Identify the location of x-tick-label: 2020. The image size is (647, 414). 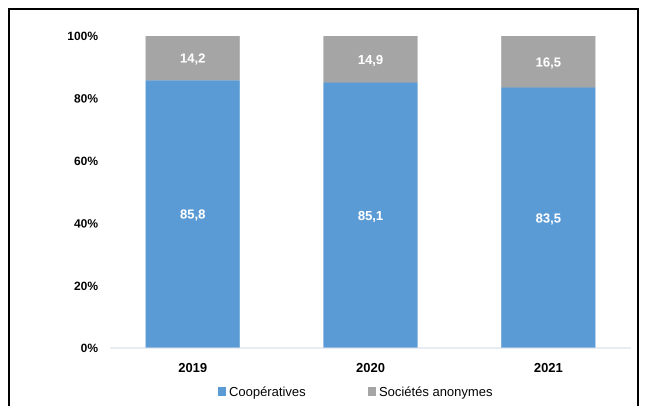
(370, 367).